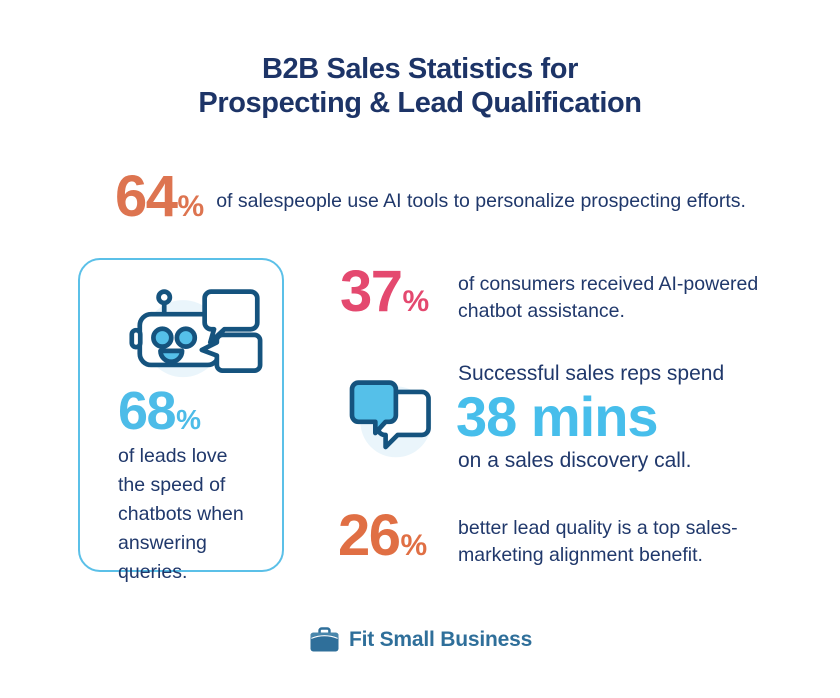 Image resolution: width=840 pixels, height=698 pixels. What do you see at coordinates (146, 196) in the screenshot?
I see `stat-number: 64` at bounding box center [146, 196].